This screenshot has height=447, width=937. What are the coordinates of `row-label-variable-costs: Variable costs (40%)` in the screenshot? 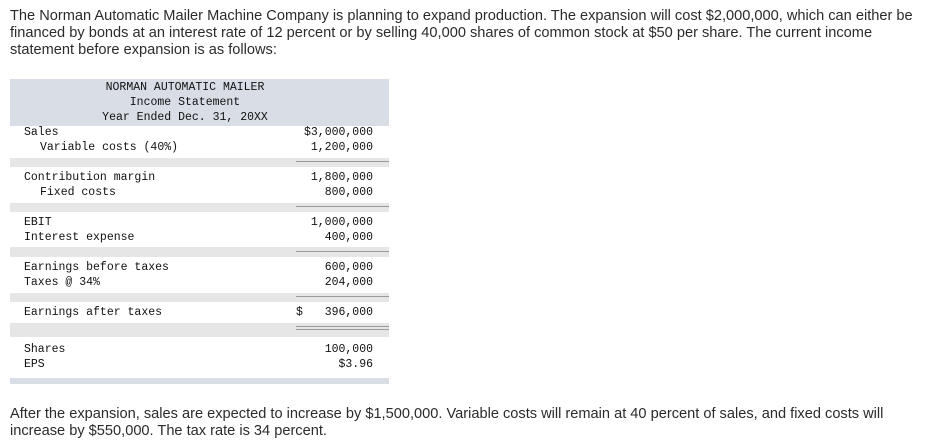 It's located at (109, 147).